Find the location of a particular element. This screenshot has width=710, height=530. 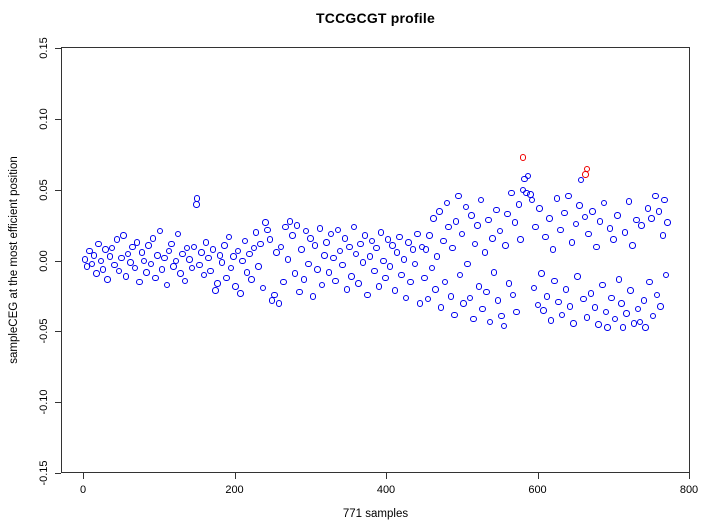

chart-title: TCCGCGT profile is located at coordinates (375, 18).